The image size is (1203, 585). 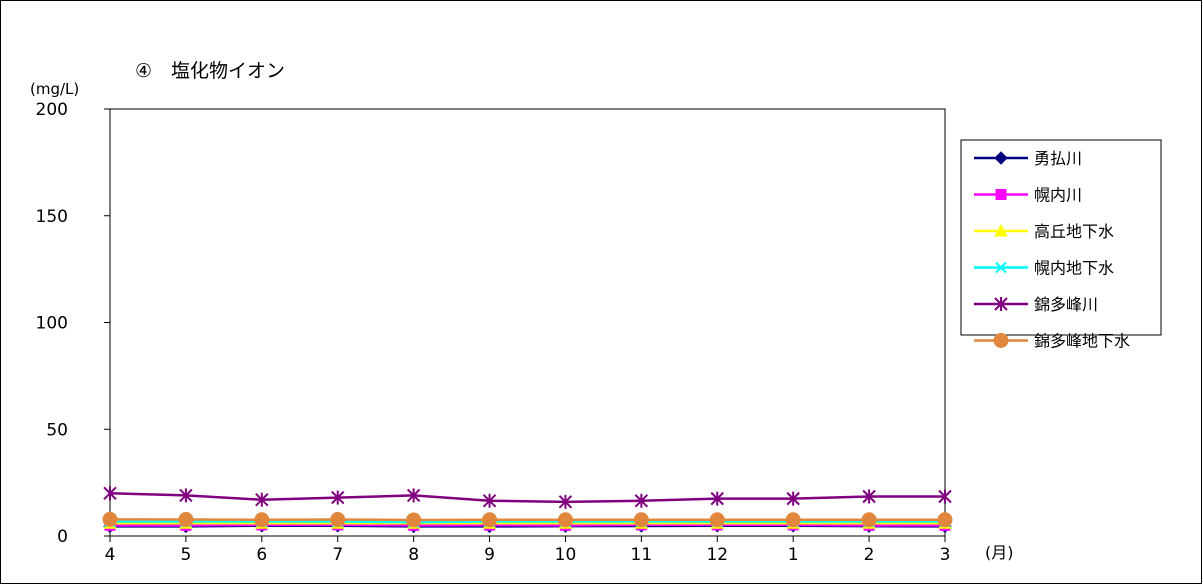 What do you see at coordinates (185, 555) in the screenshot?
I see `x-tick-label: 5` at bounding box center [185, 555].